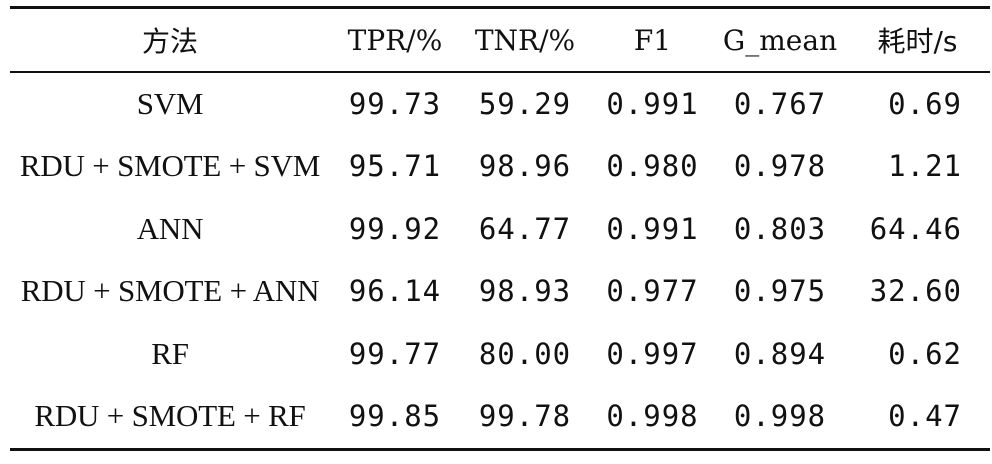 The image size is (992, 464). What do you see at coordinates (525, 40) in the screenshot?
I see `header-tnr: TNR/%` at bounding box center [525, 40].